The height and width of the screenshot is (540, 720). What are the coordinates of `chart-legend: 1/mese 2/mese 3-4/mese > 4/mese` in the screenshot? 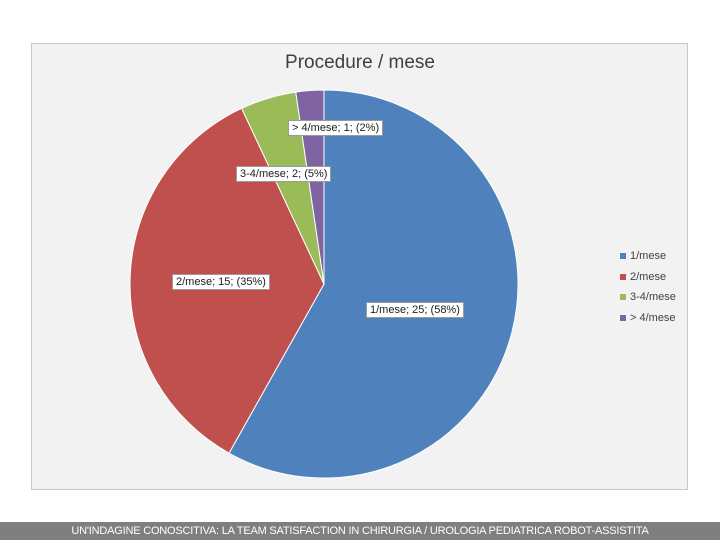 It's located at (648, 287).